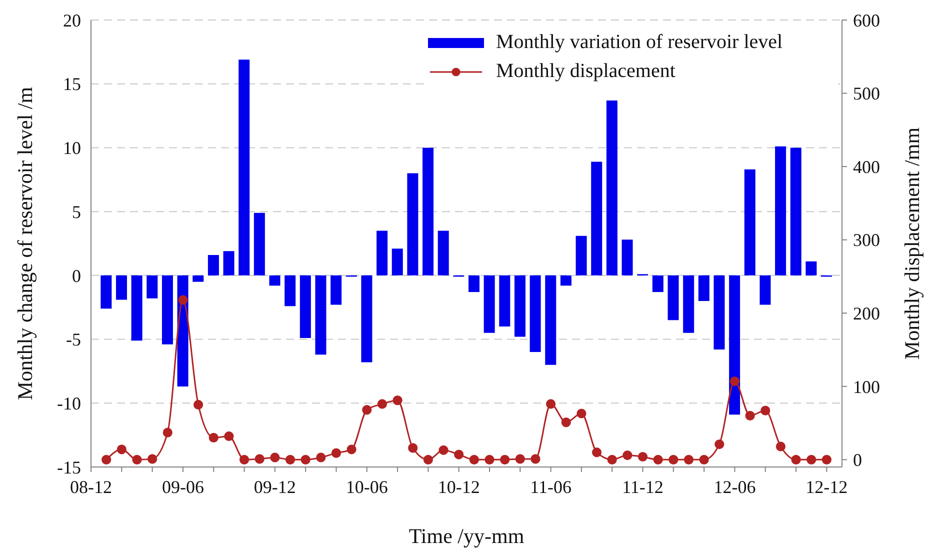 The height and width of the screenshot is (553, 931). Describe the element at coordinates (586, 71) in the screenshot. I see `legend-label: Monthly displacement` at that location.